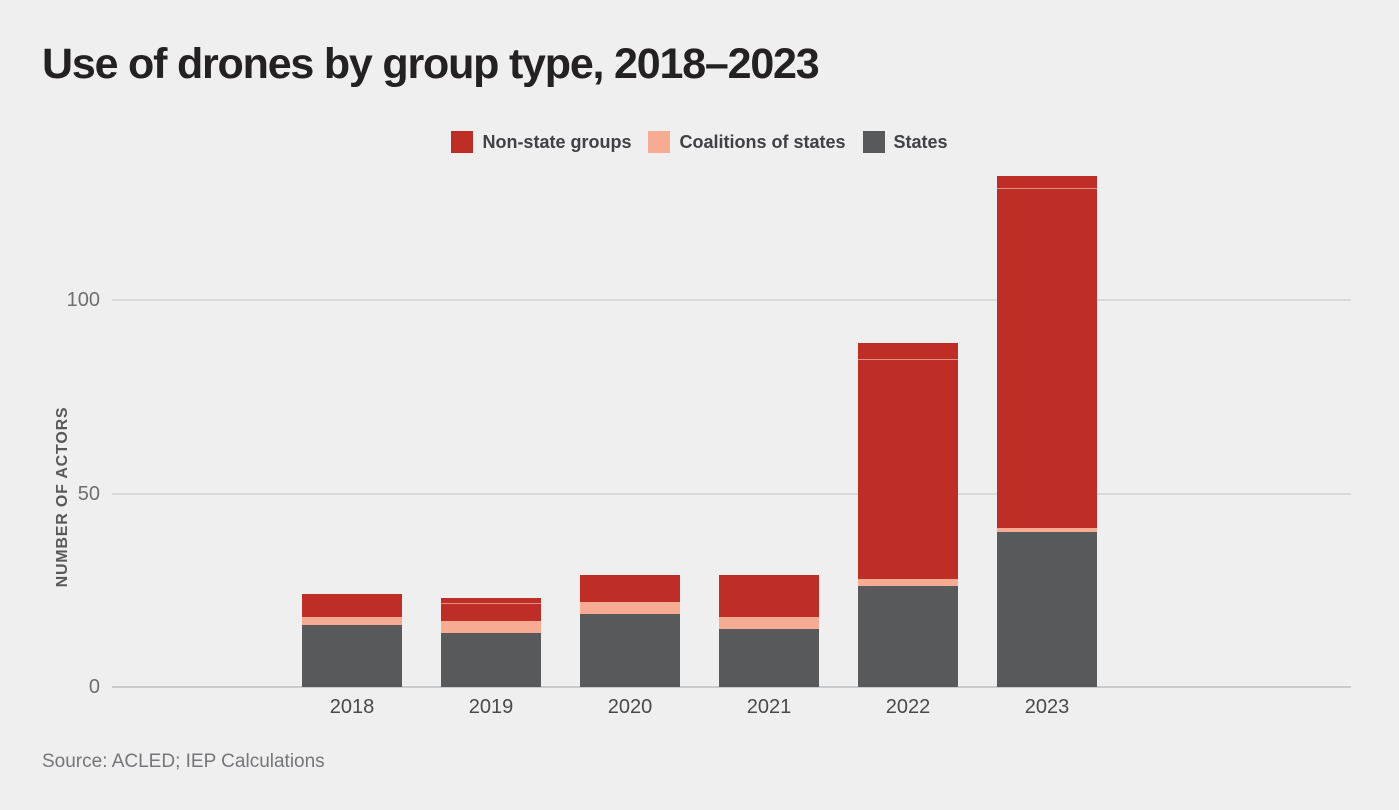 The height and width of the screenshot is (810, 1399). What do you see at coordinates (769, 707) in the screenshot?
I see `x-tick-label-2021: 2021` at bounding box center [769, 707].